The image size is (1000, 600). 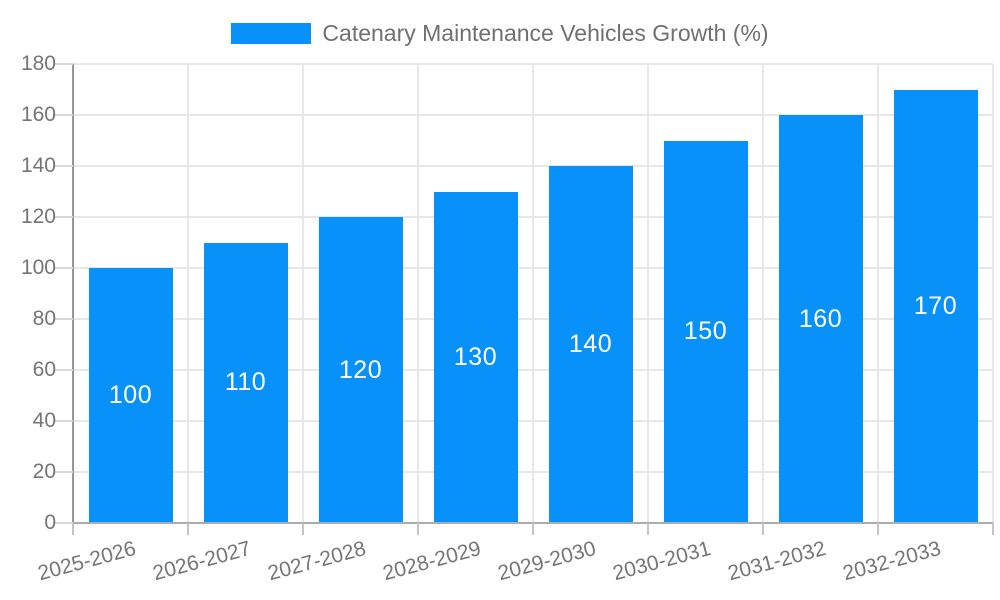 I want to click on x-tick-label: 2030-2031, so click(x=662, y=561).